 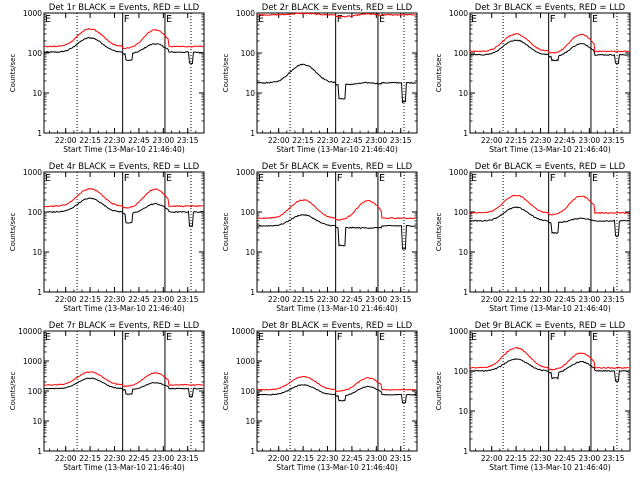 I want to click on plot-frame, so click(x=550, y=391).